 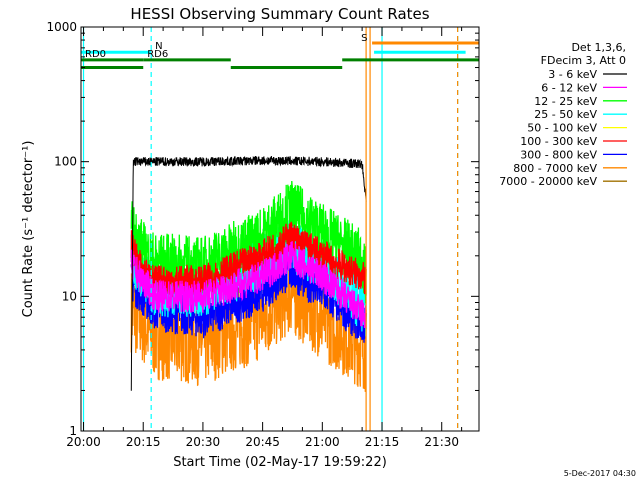 What do you see at coordinates (600, 473) in the screenshot?
I see `timestamp: 5-Dec-2017 04:30` at bounding box center [600, 473].